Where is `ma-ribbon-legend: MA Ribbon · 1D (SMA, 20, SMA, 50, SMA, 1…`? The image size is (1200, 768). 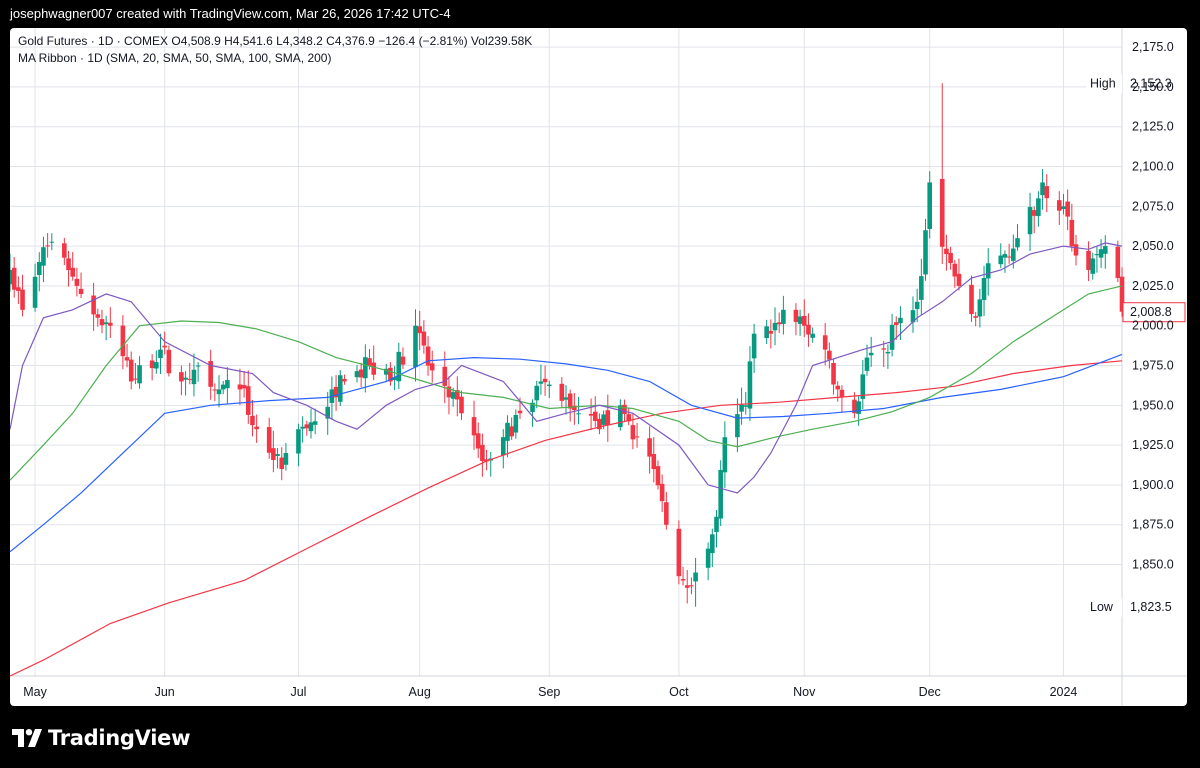
ma-ribbon-legend: MA Ribbon · 1D (SMA, 20, SMA, 50, SMA, 1… is located at coordinates (175, 58).